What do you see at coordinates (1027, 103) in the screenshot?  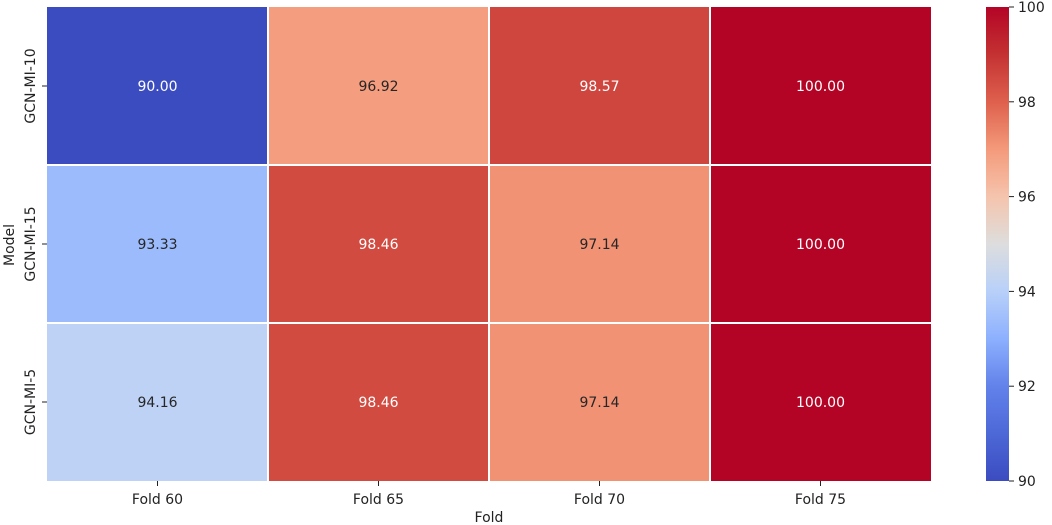 I see `colorbar-tick-label: 98` at bounding box center [1027, 103].